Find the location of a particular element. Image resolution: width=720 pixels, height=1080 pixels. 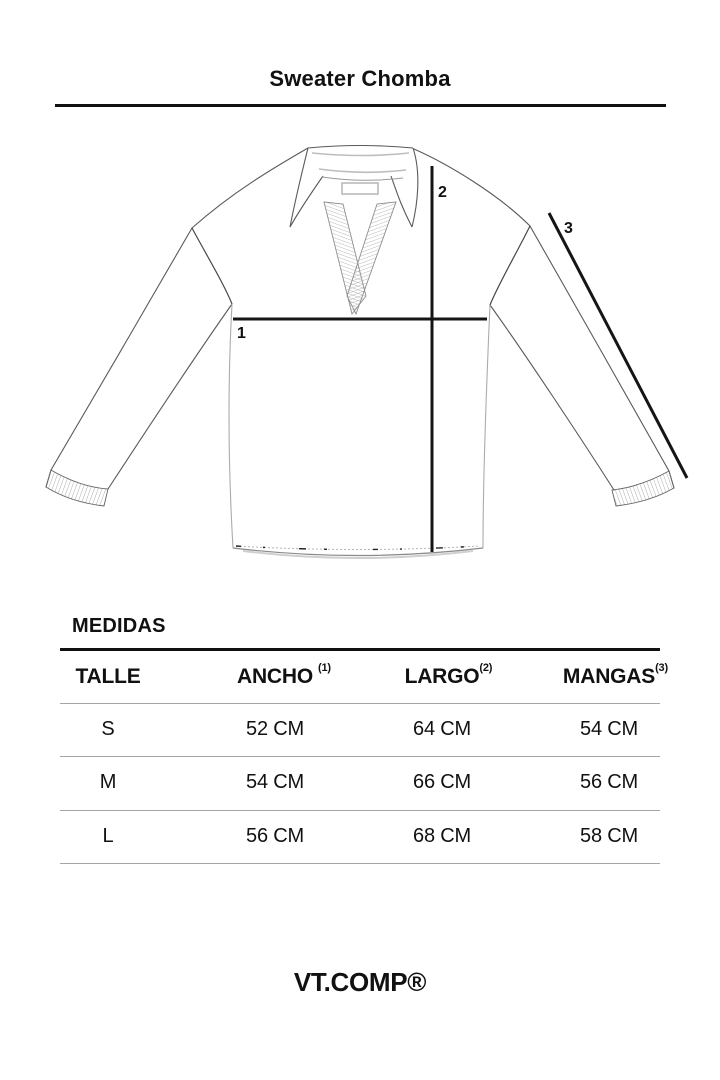

cell-ancho: 52 CM is located at coordinates (275, 729).